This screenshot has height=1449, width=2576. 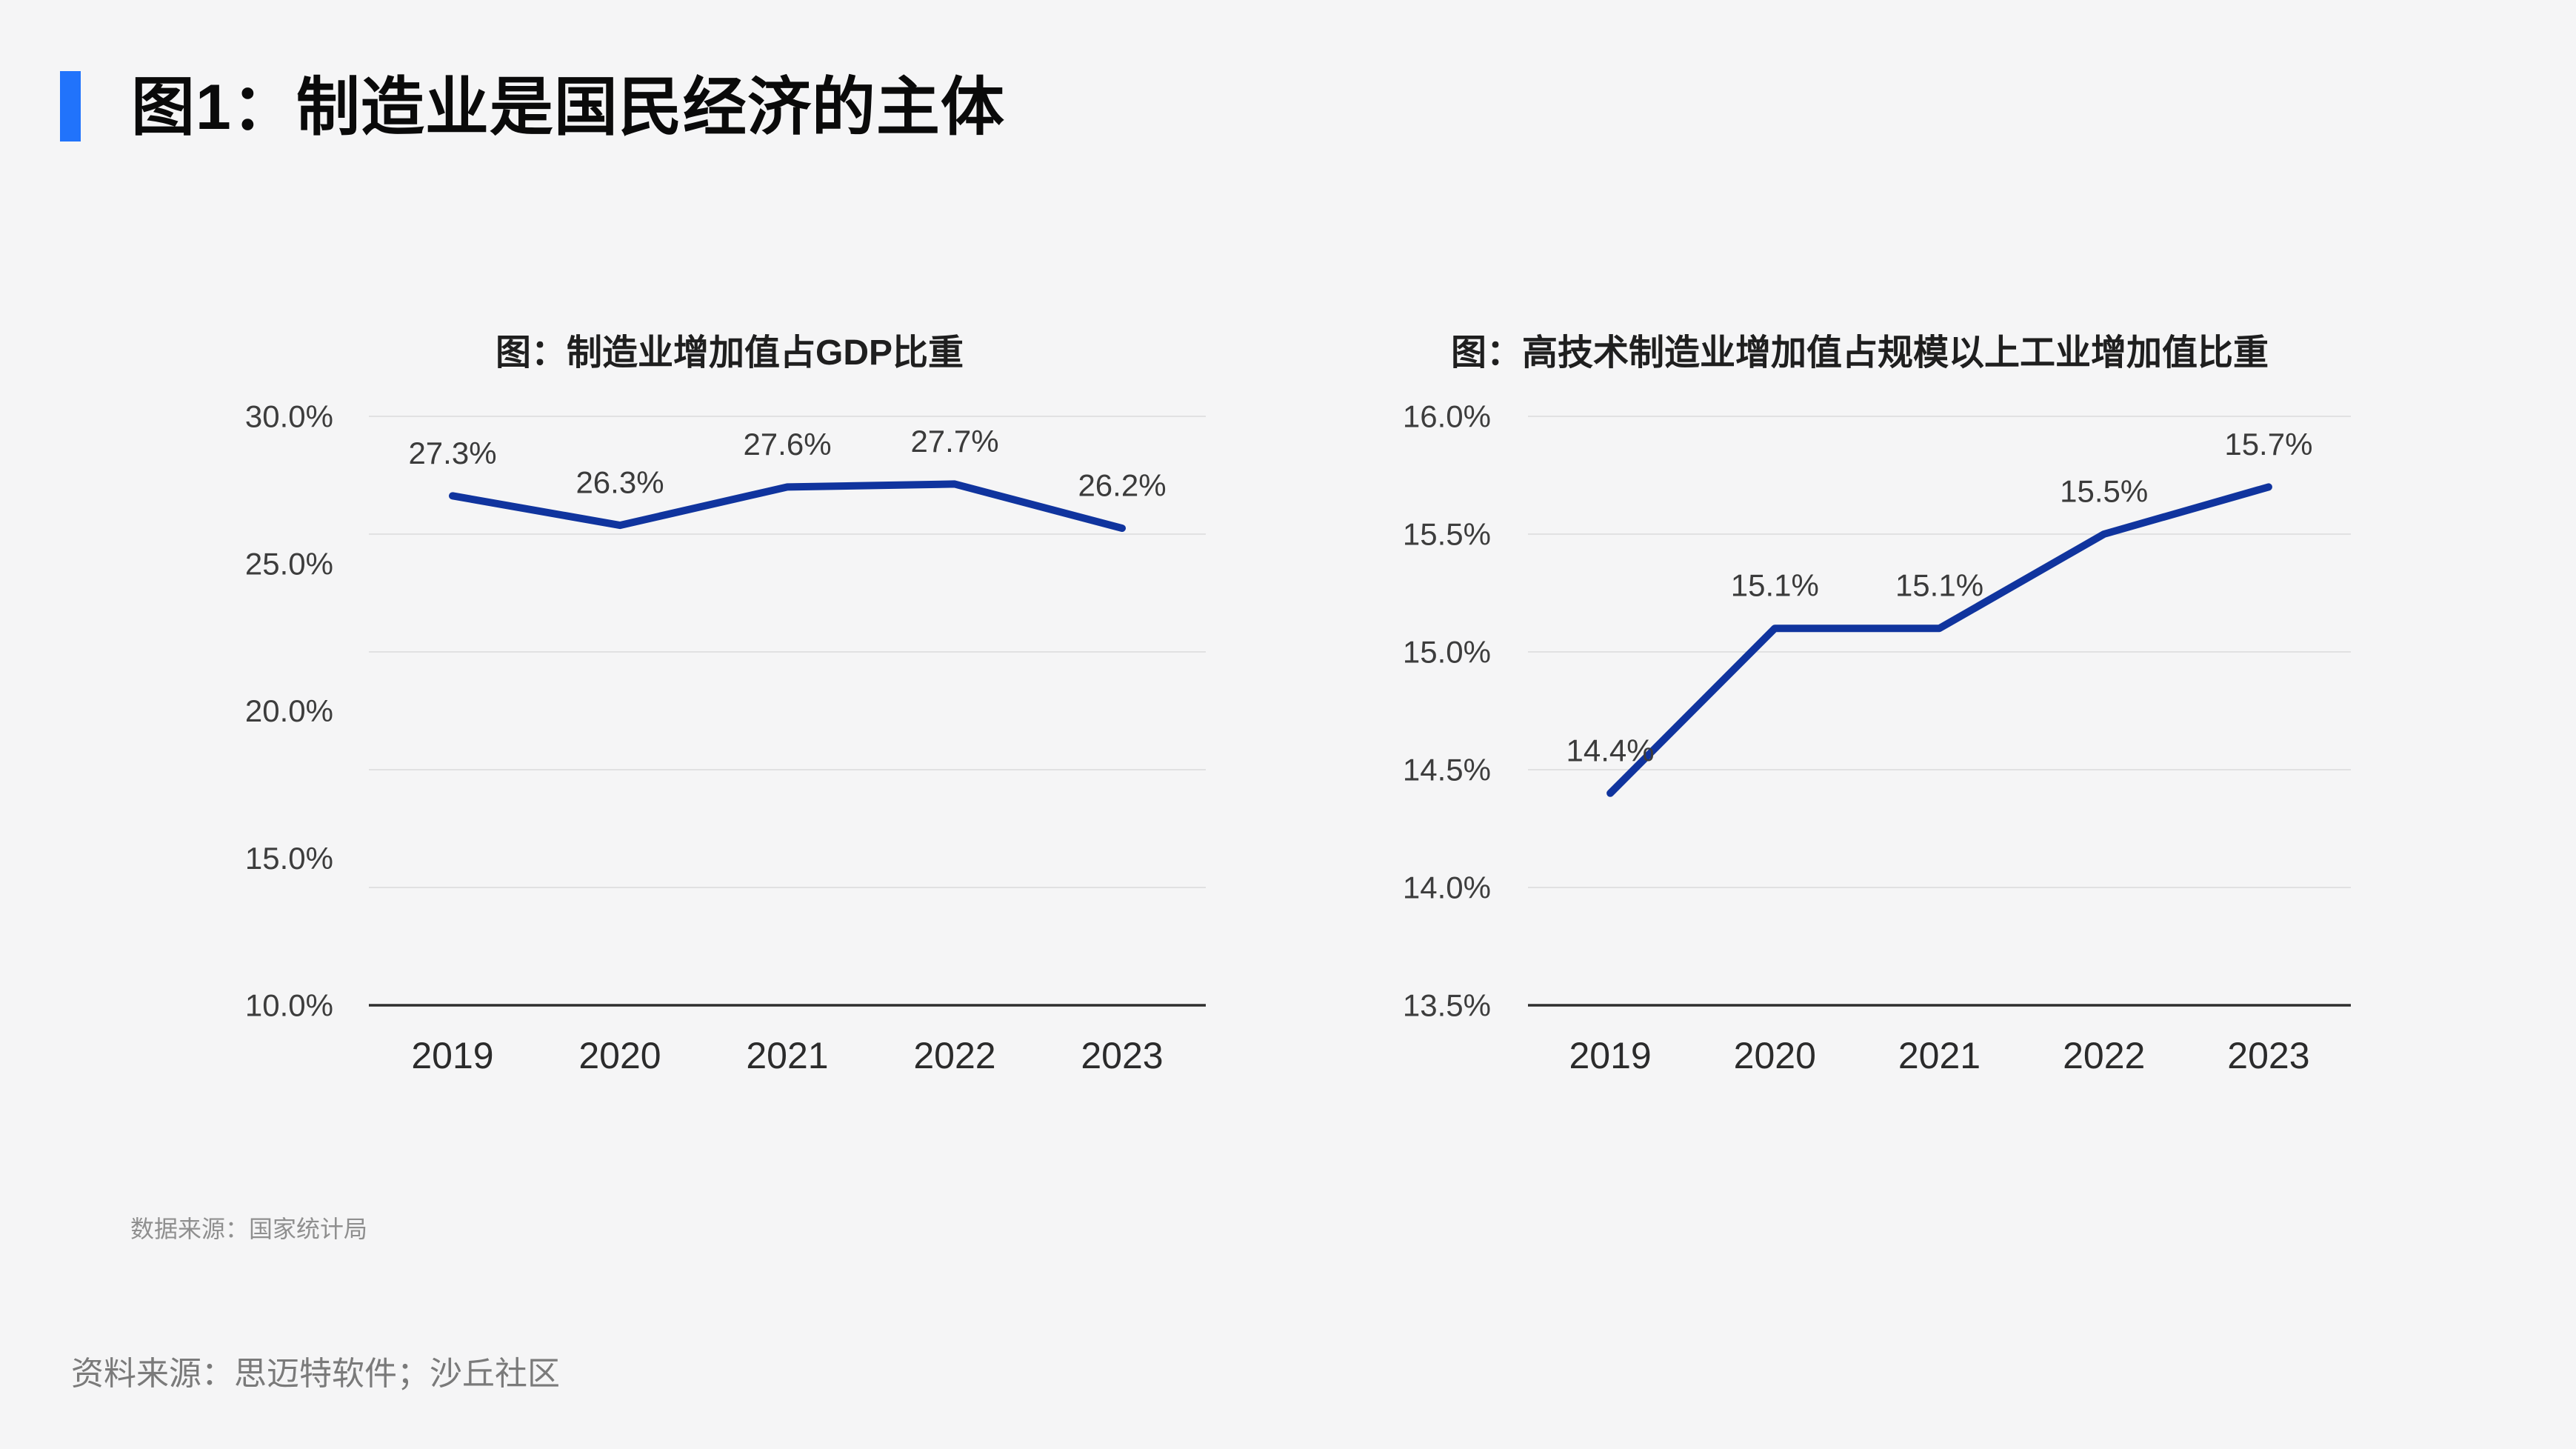 I want to click on y-axis-tick-label: 14.5%, so click(x=1447, y=770).